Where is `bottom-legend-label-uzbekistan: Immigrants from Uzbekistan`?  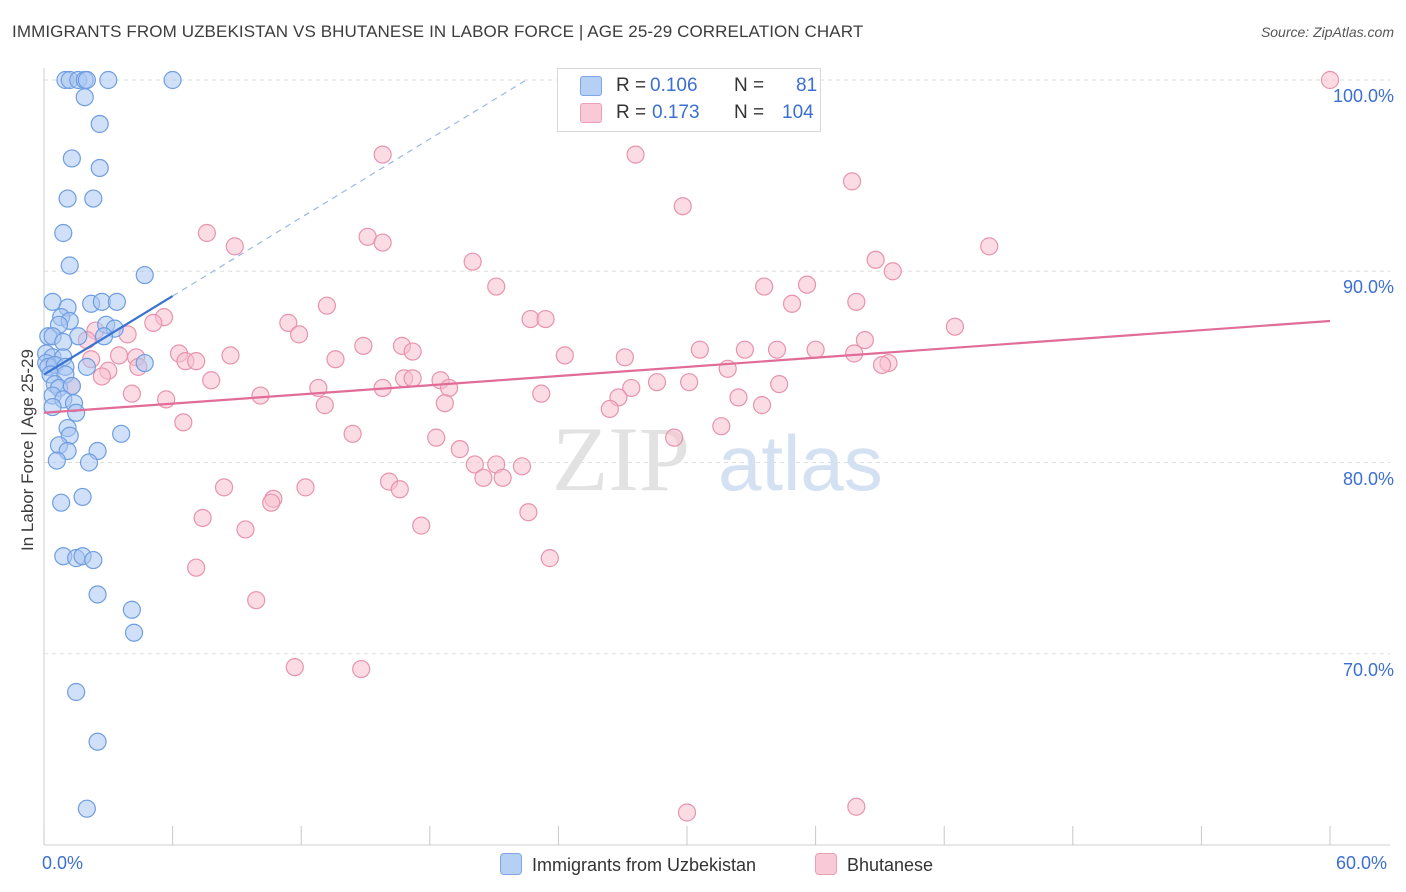 bottom-legend-label-uzbekistan: Immigrants from Uzbekistan is located at coordinates (644, 865).